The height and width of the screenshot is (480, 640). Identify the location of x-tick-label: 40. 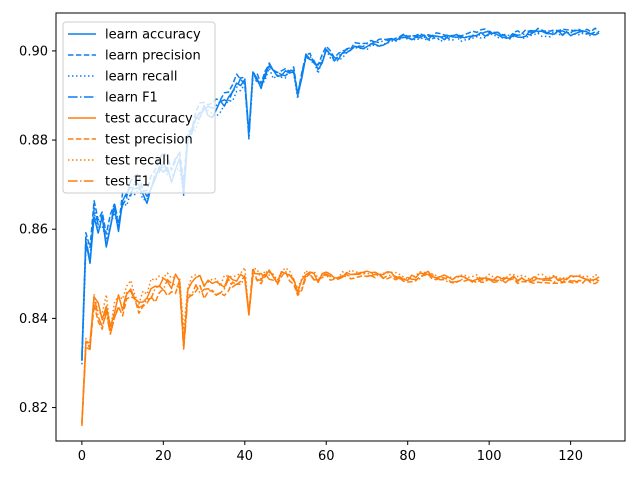
(245, 456).